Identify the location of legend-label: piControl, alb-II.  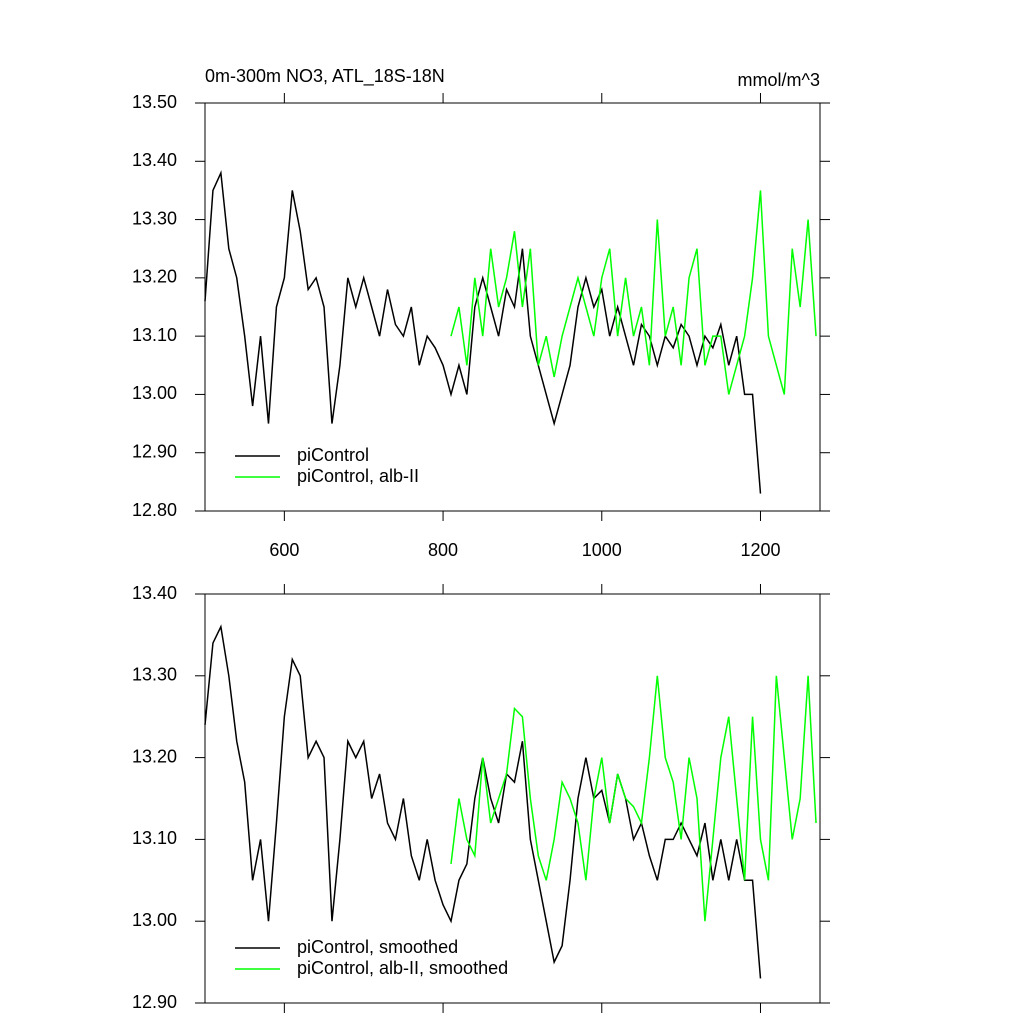
(358, 476).